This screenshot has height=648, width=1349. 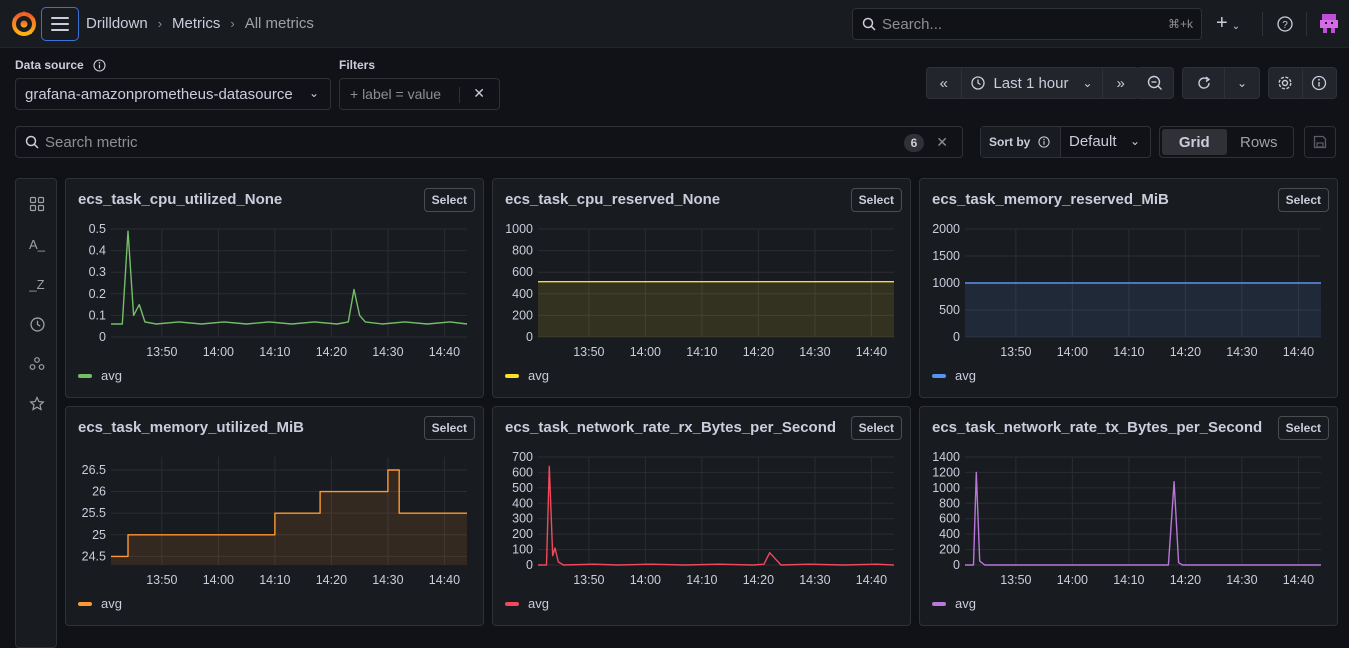 What do you see at coordinates (173, 94) in the screenshot?
I see `datasource-select: grafana-amazonprometheus-datasource ⌄` at bounding box center [173, 94].